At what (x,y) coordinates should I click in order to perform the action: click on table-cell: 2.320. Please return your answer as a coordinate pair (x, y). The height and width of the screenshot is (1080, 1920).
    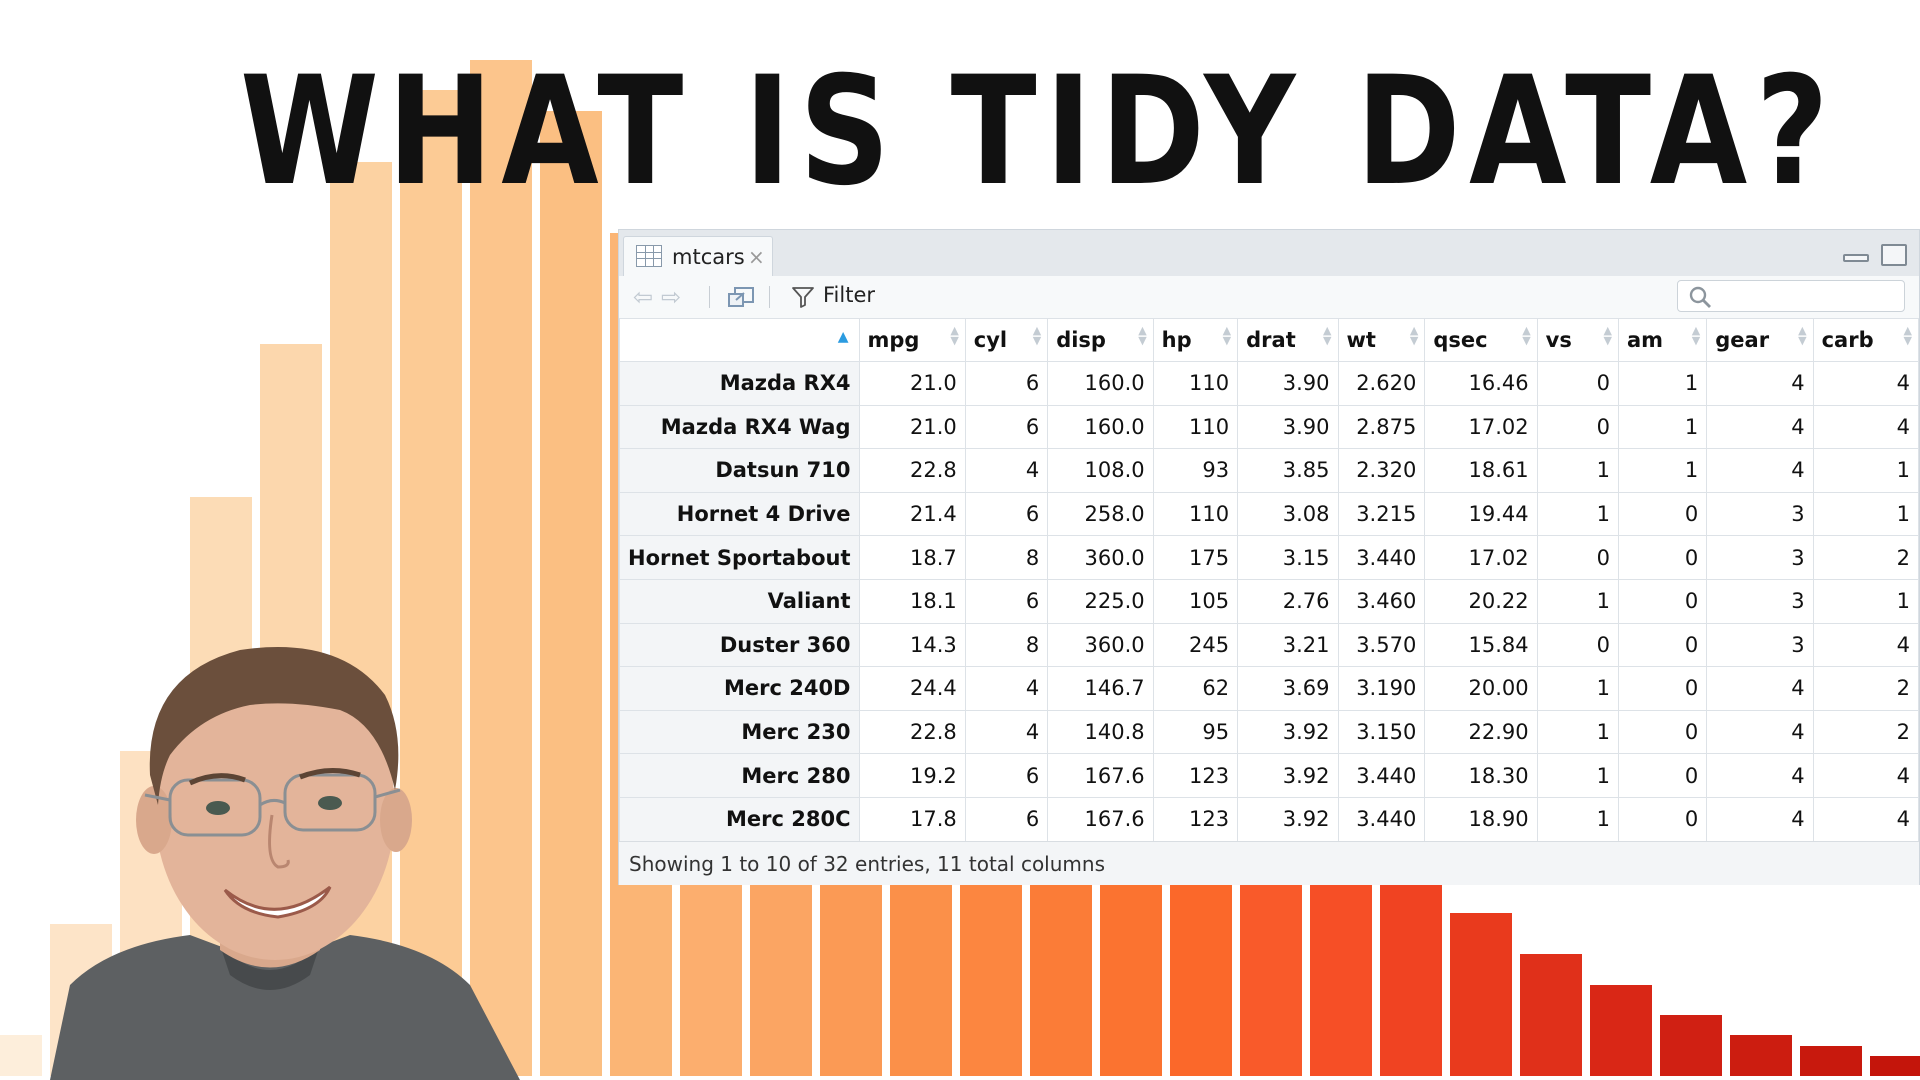
    Looking at the image, I should click on (1381, 470).